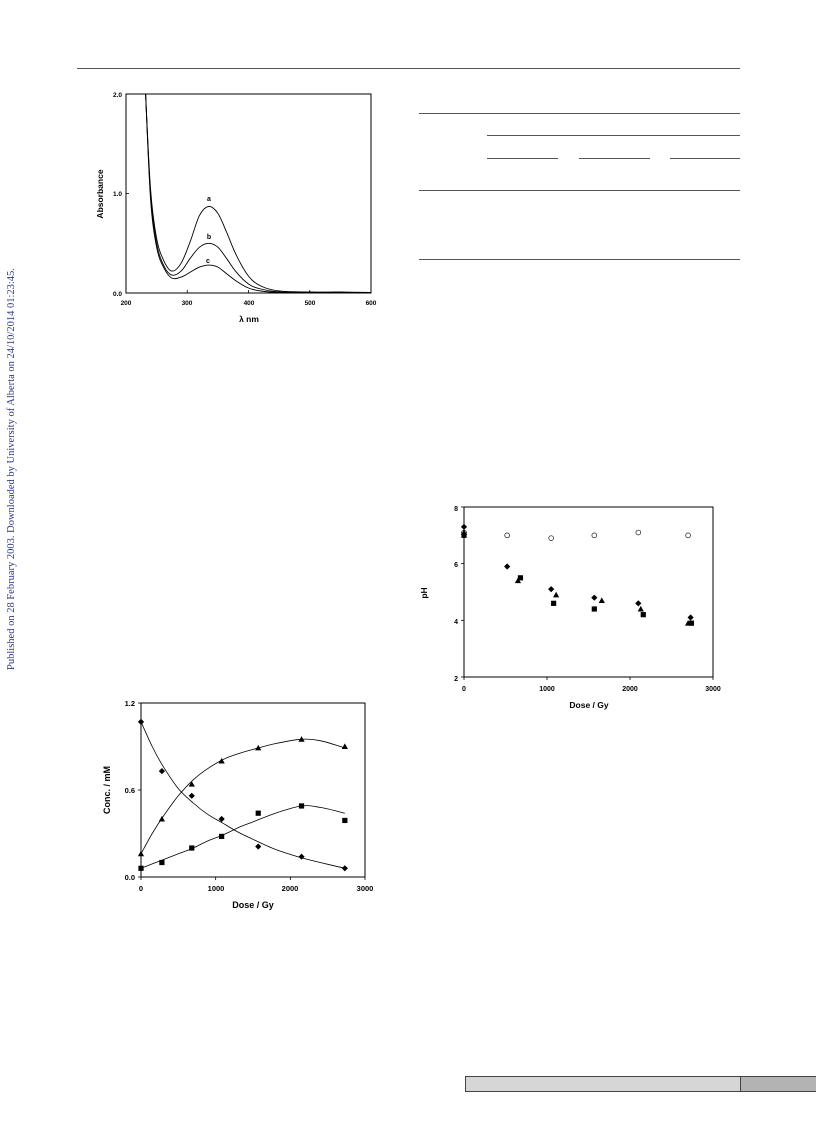  I want to click on concentration-fit-curves, so click(242, 795).